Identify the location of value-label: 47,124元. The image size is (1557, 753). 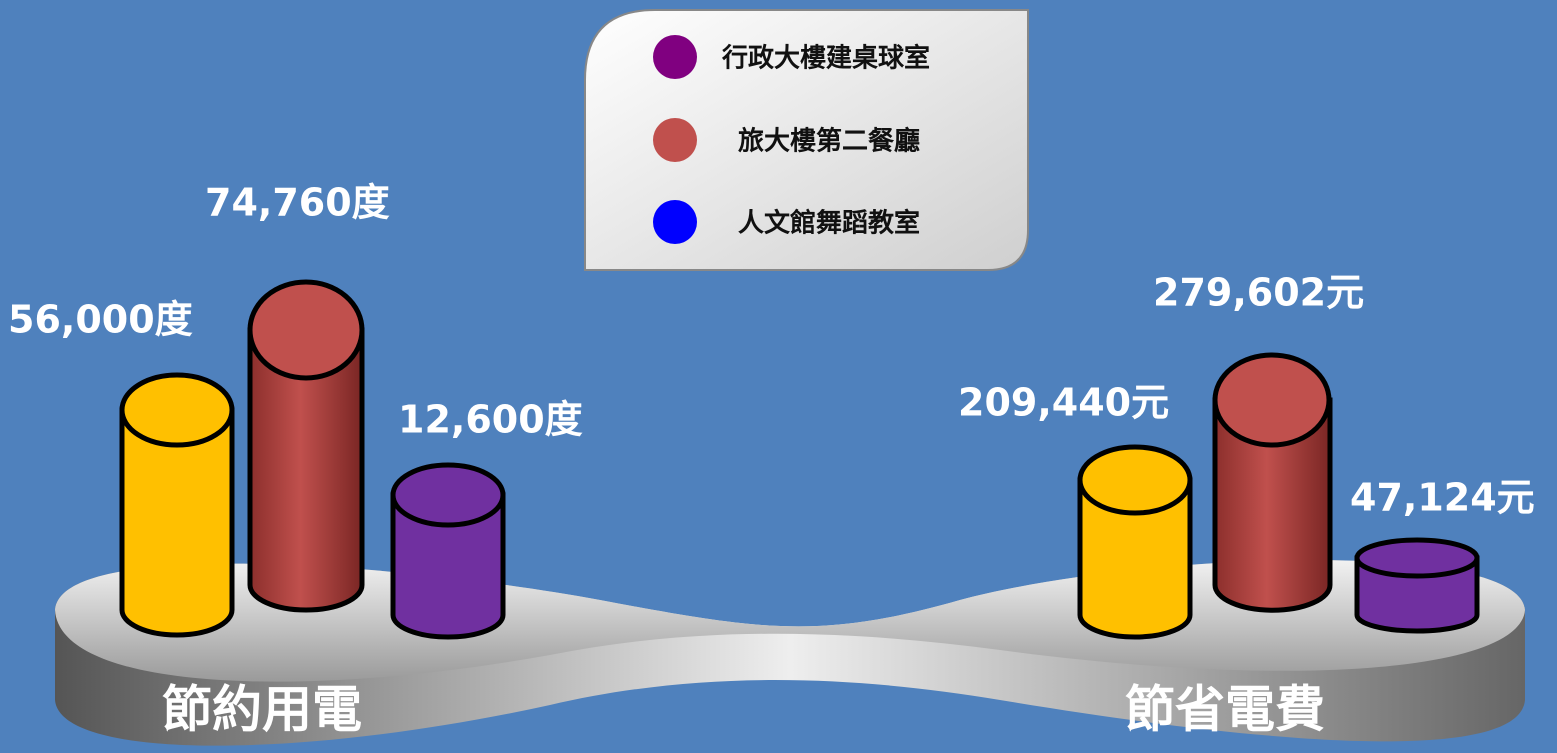
(1442, 498).